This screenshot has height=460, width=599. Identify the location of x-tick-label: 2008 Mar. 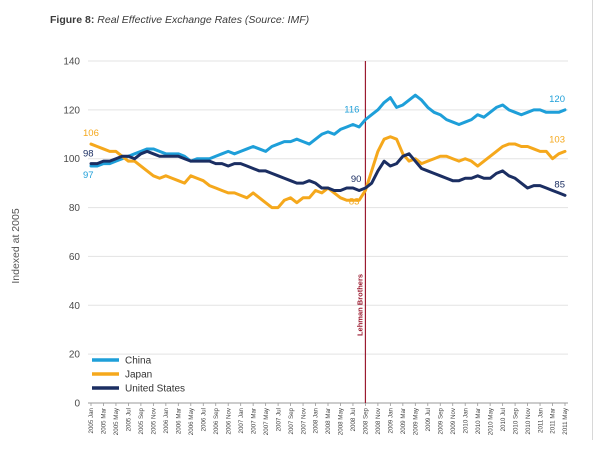
(328, 421).